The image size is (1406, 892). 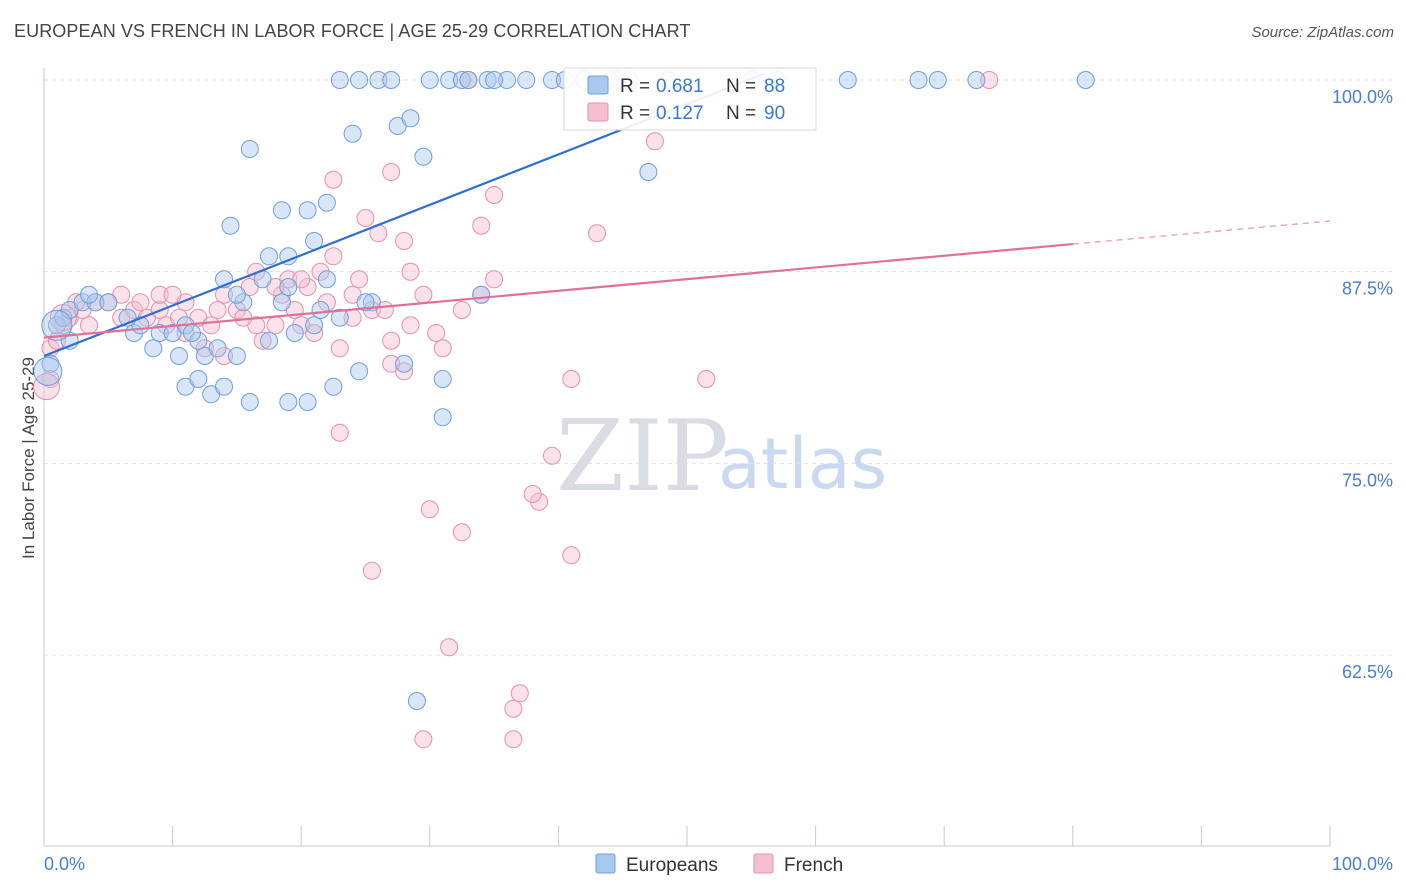 What do you see at coordinates (680, 113) in the screenshot?
I see `legend-r-value-french: 0.127` at bounding box center [680, 113].